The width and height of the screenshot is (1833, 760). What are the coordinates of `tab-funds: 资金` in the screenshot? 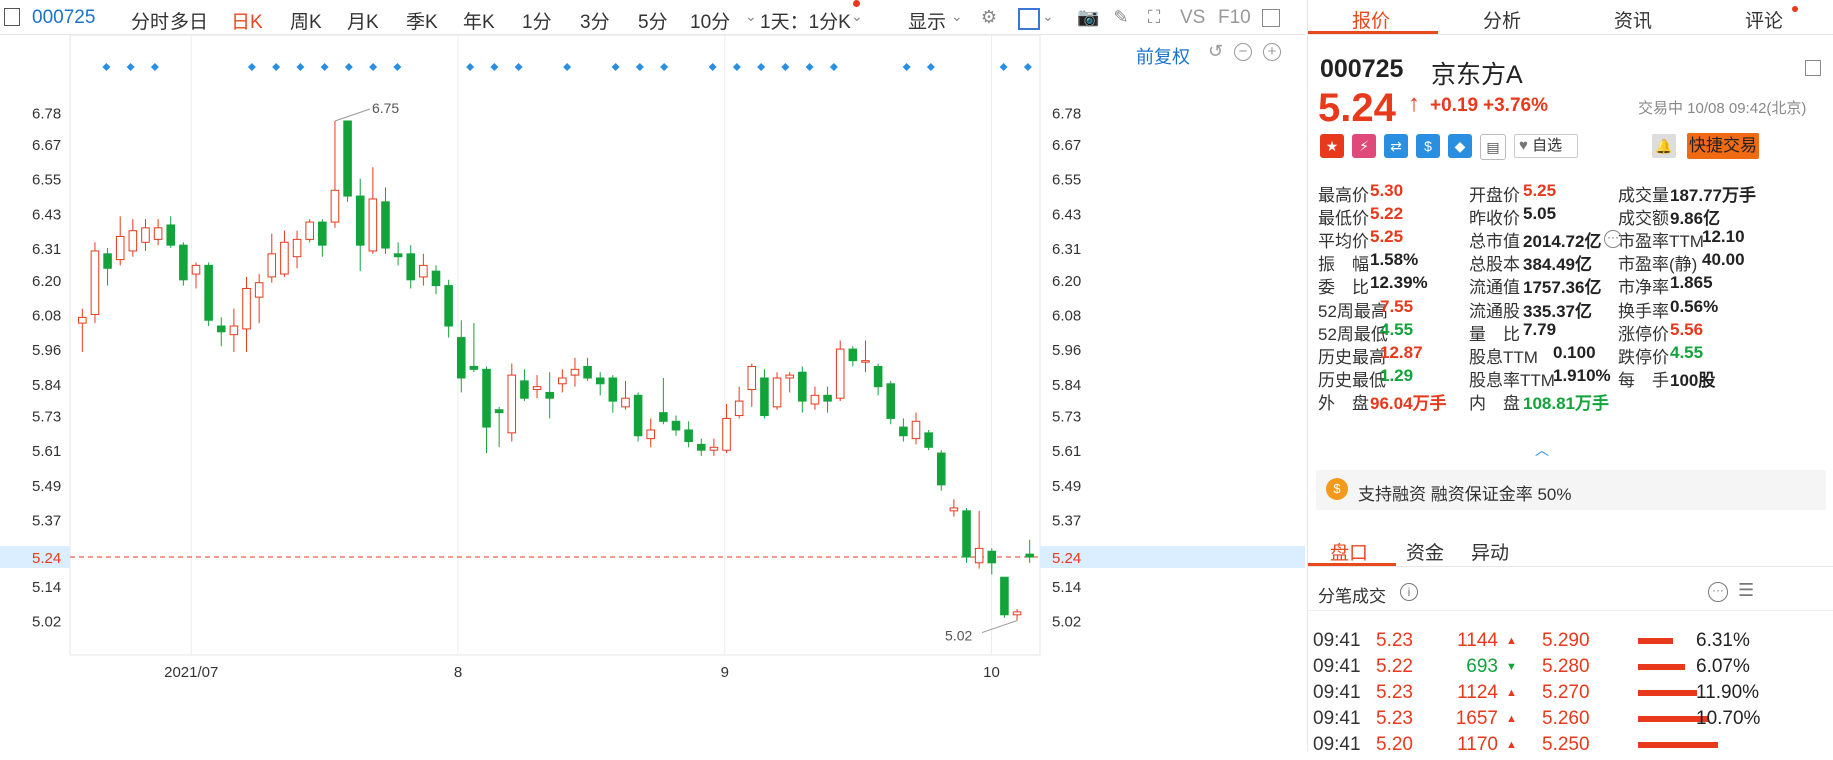 It's located at (1425, 553).